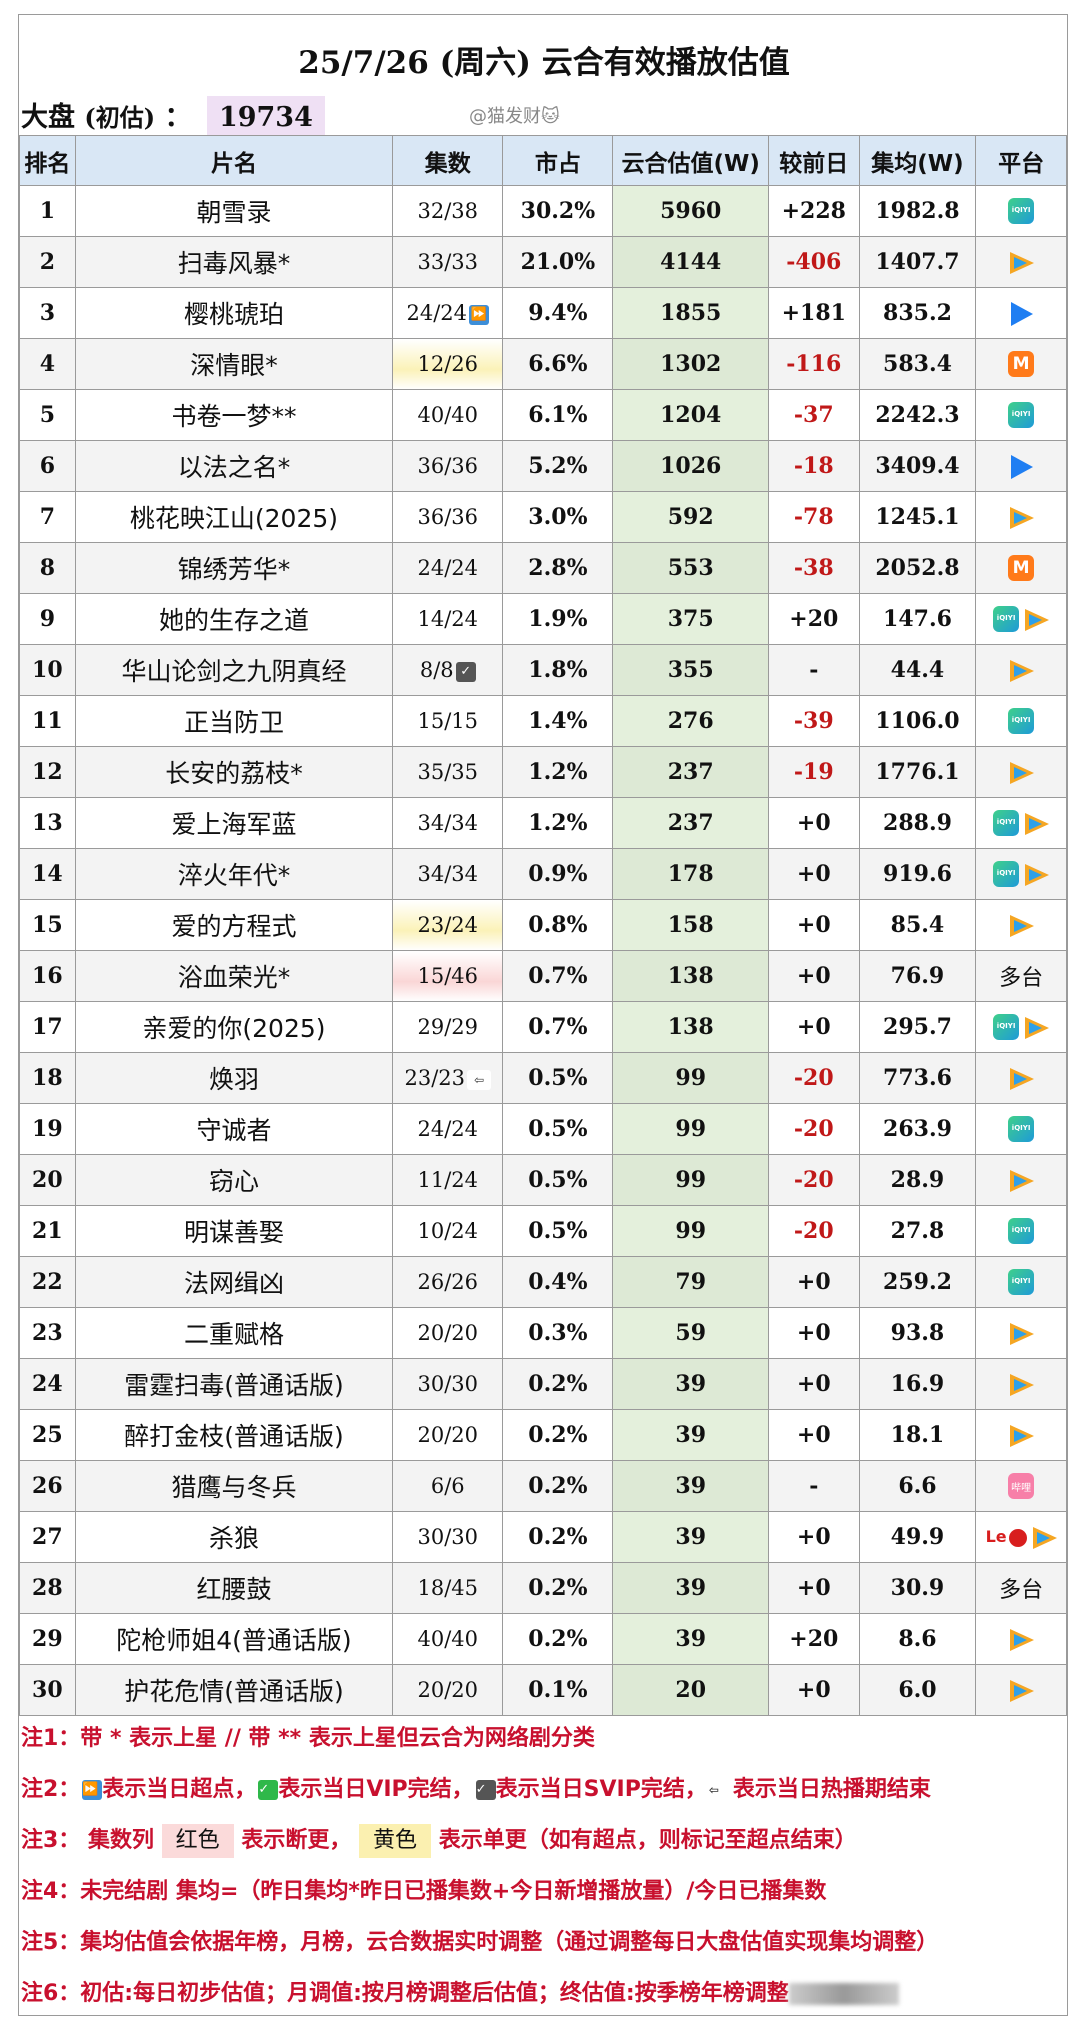 The image size is (1080, 2022). I want to click on avg-cell: 919.6, so click(917, 874).